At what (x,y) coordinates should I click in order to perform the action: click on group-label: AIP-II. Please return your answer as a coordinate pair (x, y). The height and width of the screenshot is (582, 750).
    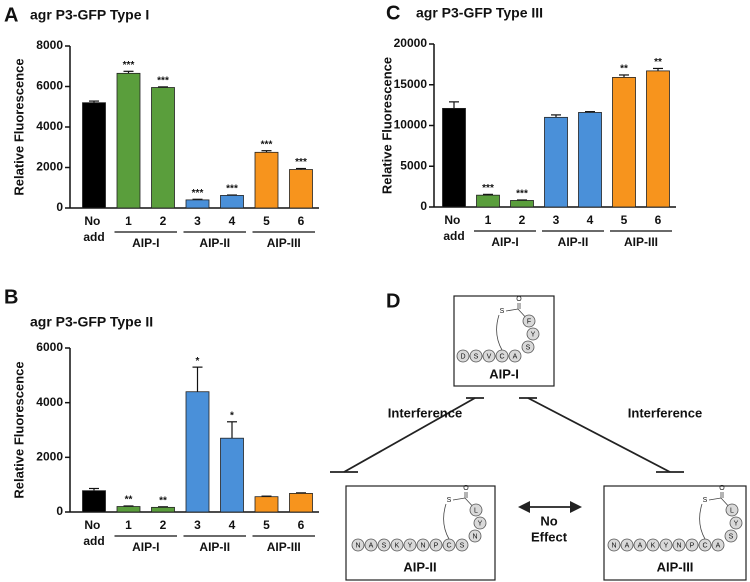
    Looking at the image, I should click on (573, 242).